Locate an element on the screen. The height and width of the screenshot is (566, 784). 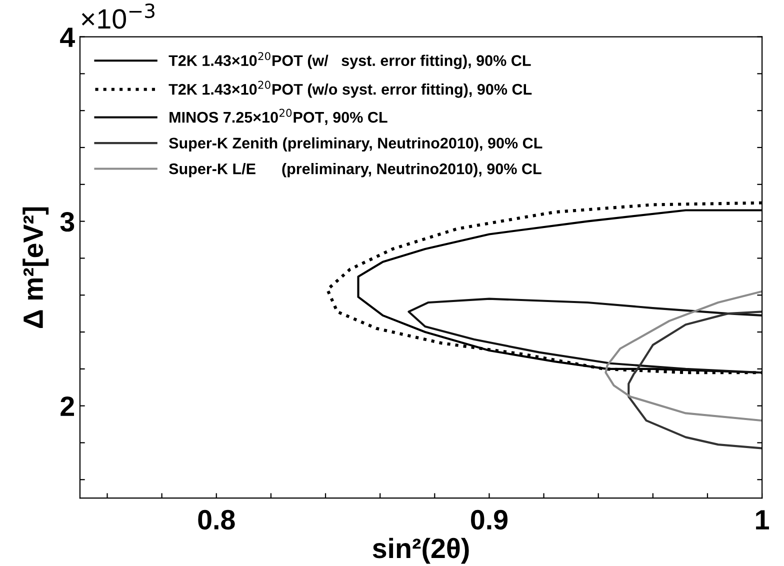
y-tick-label: 4 is located at coordinates (67, 37).